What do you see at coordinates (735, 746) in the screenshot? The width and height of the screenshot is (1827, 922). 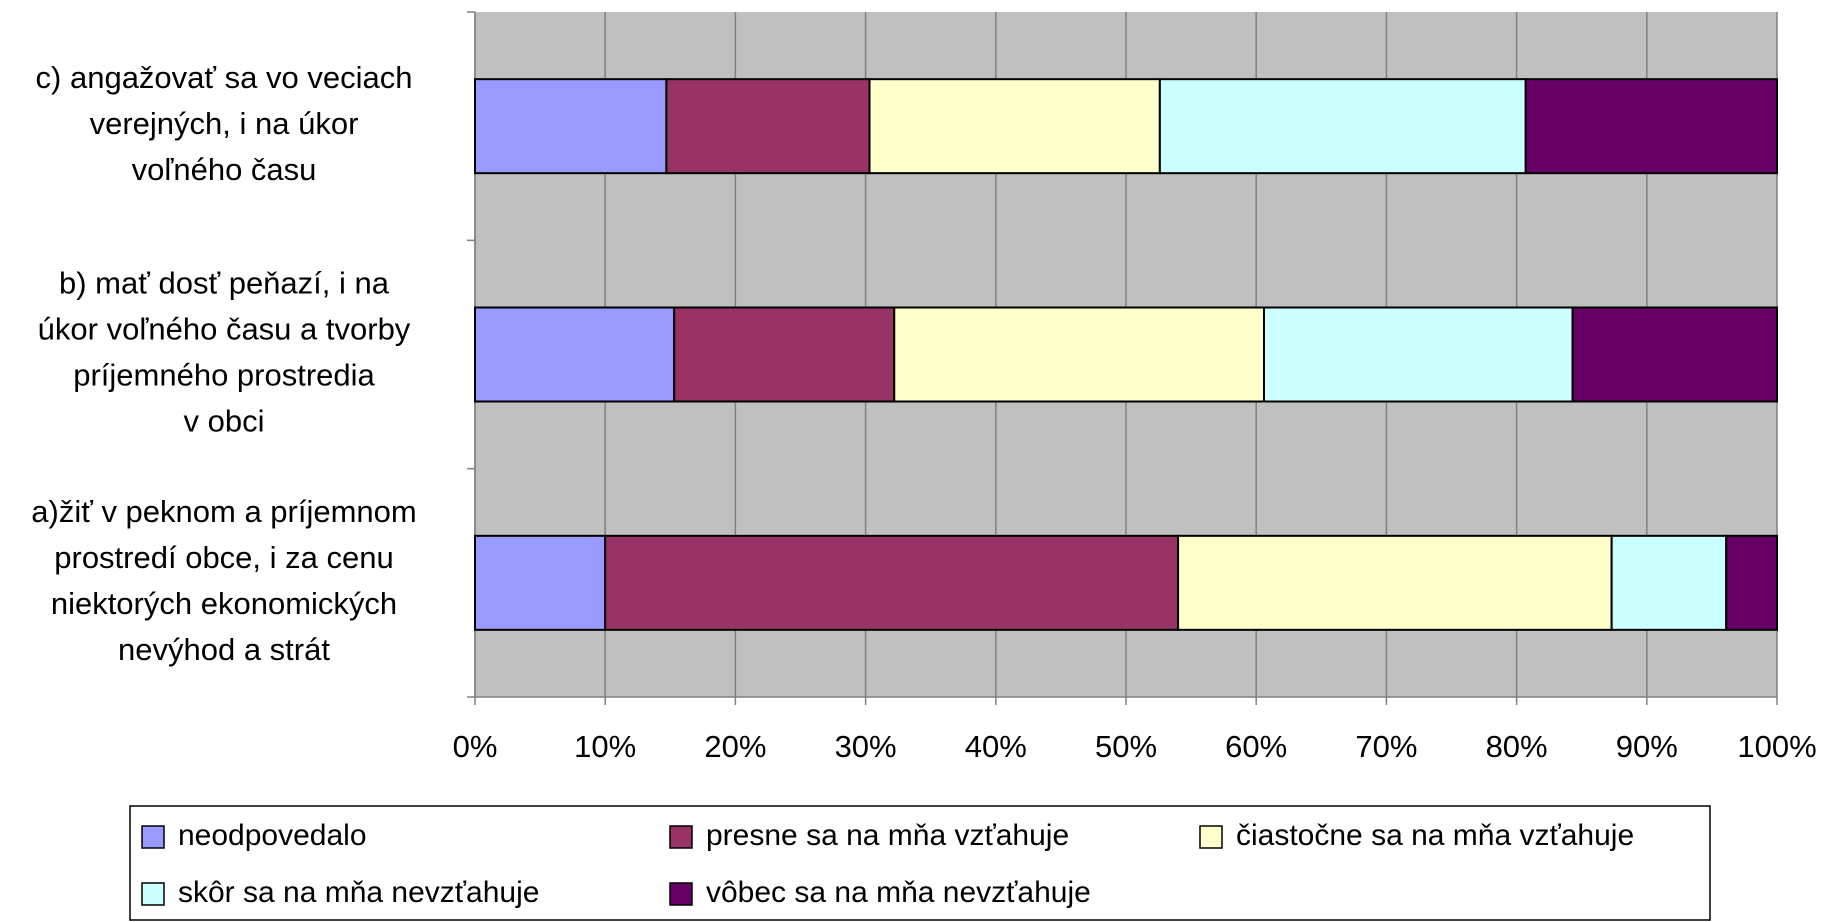 I see `x-tick-label: 20%` at bounding box center [735, 746].